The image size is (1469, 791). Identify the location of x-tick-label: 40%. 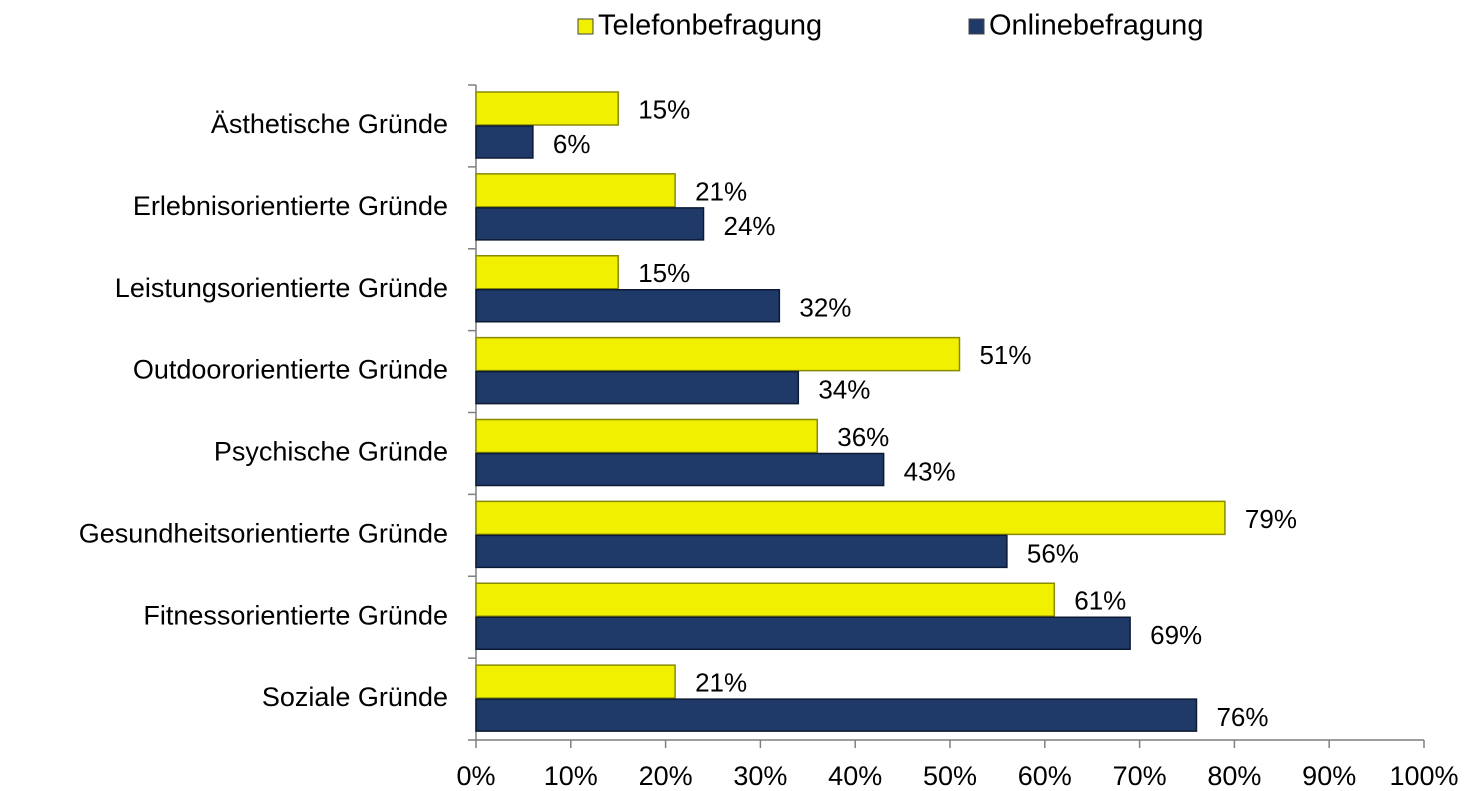
(855, 776).